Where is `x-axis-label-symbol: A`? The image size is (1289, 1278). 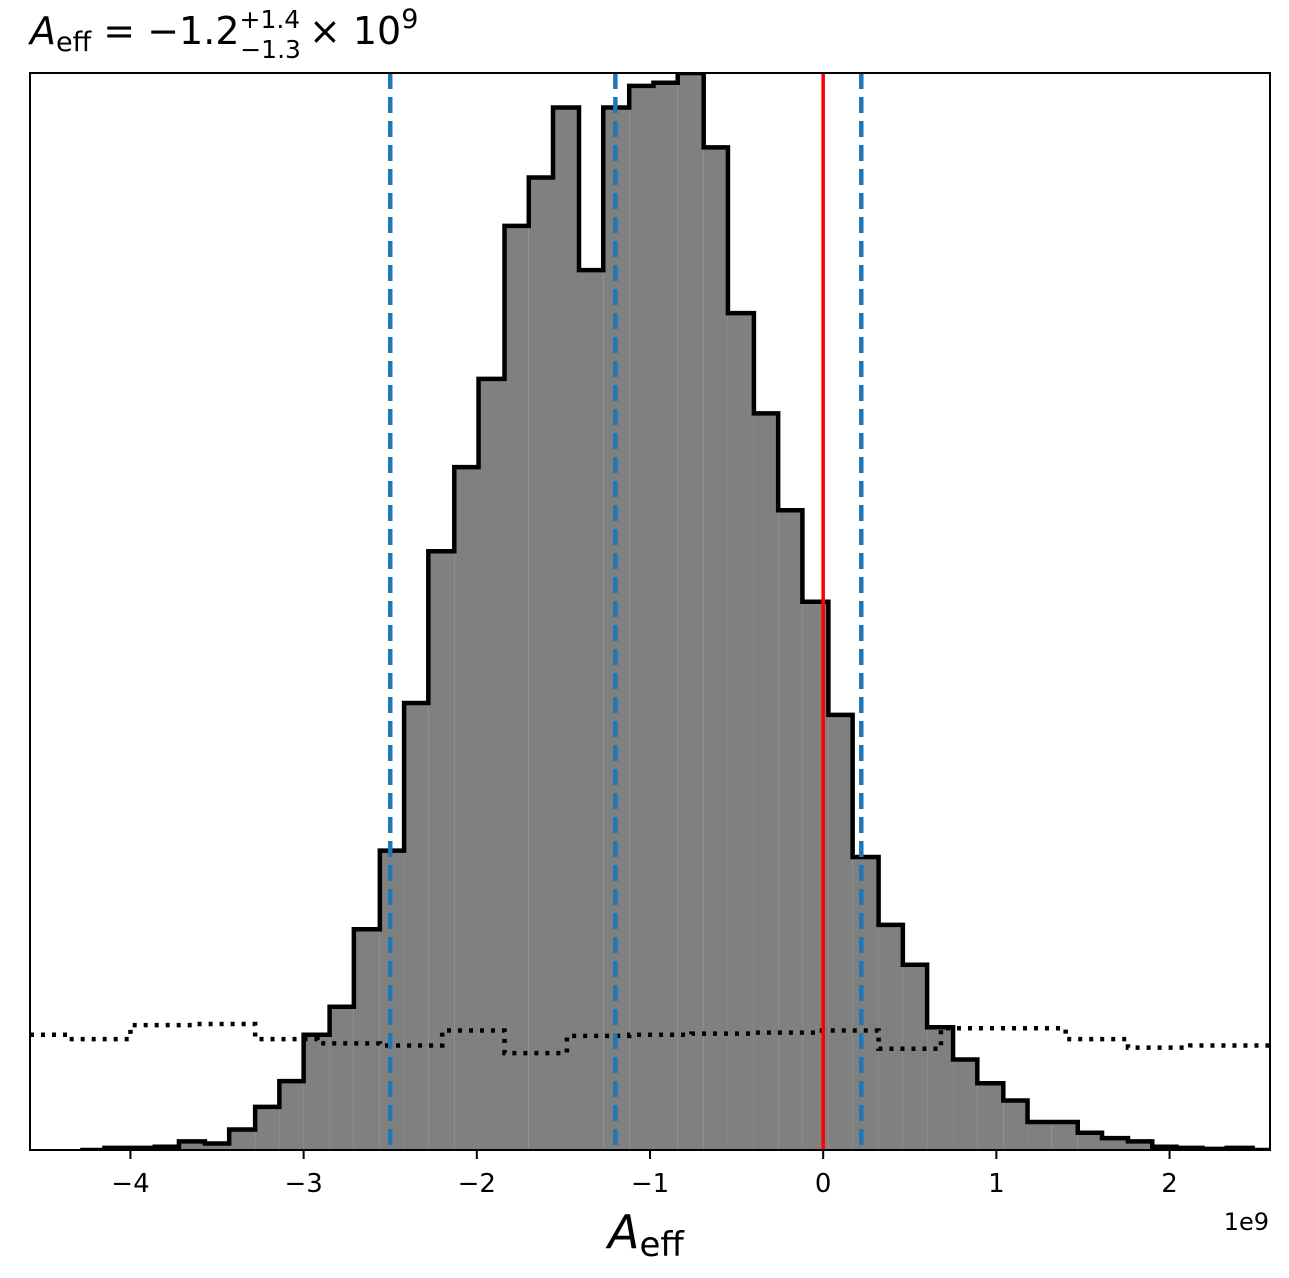
x-axis-label-symbol: A is located at coordinates (622, 1232).